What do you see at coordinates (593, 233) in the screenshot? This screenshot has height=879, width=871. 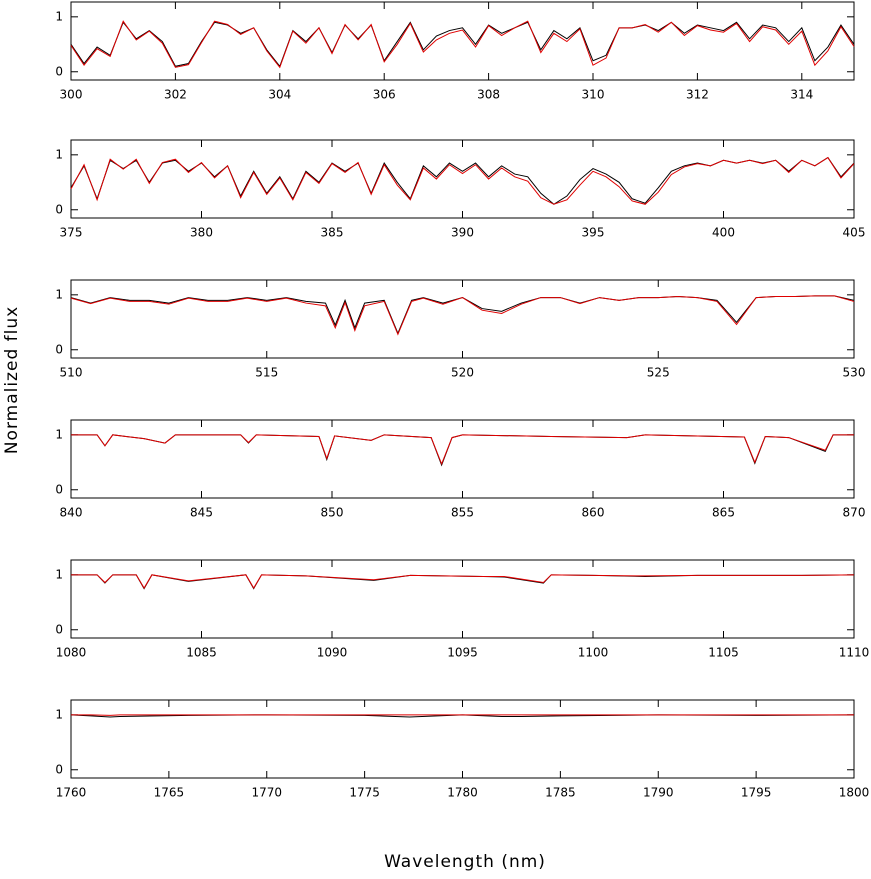 I see `x-tick-label: 395` at bounding box center [593, 233].